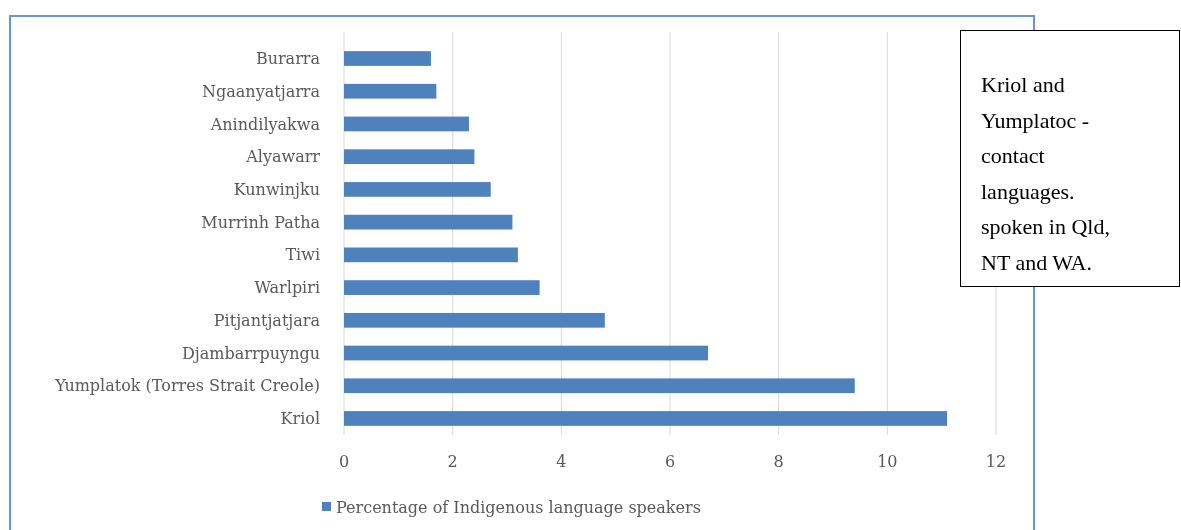 Image resolution: width=1181 pixels, height=530 pixels. I want to click on legend-label: Percentage of Indigenous language speakers, so click(518, 507).